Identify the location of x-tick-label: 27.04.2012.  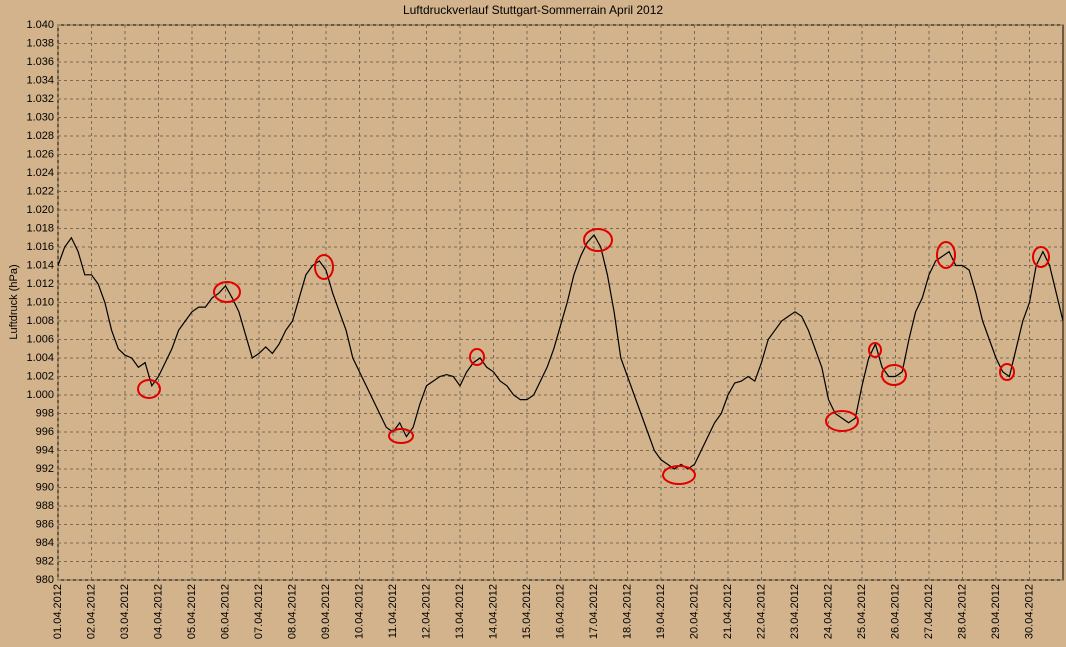
(929, 611).